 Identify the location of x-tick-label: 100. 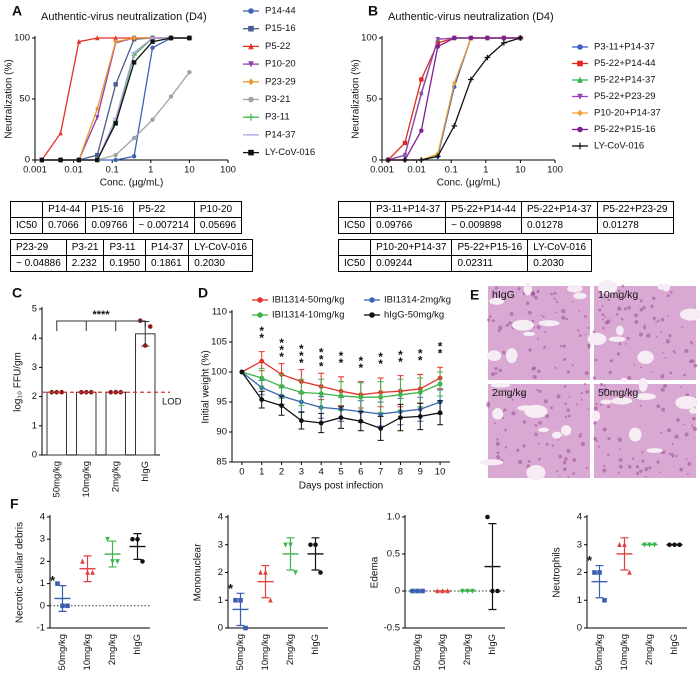
(555, 170).